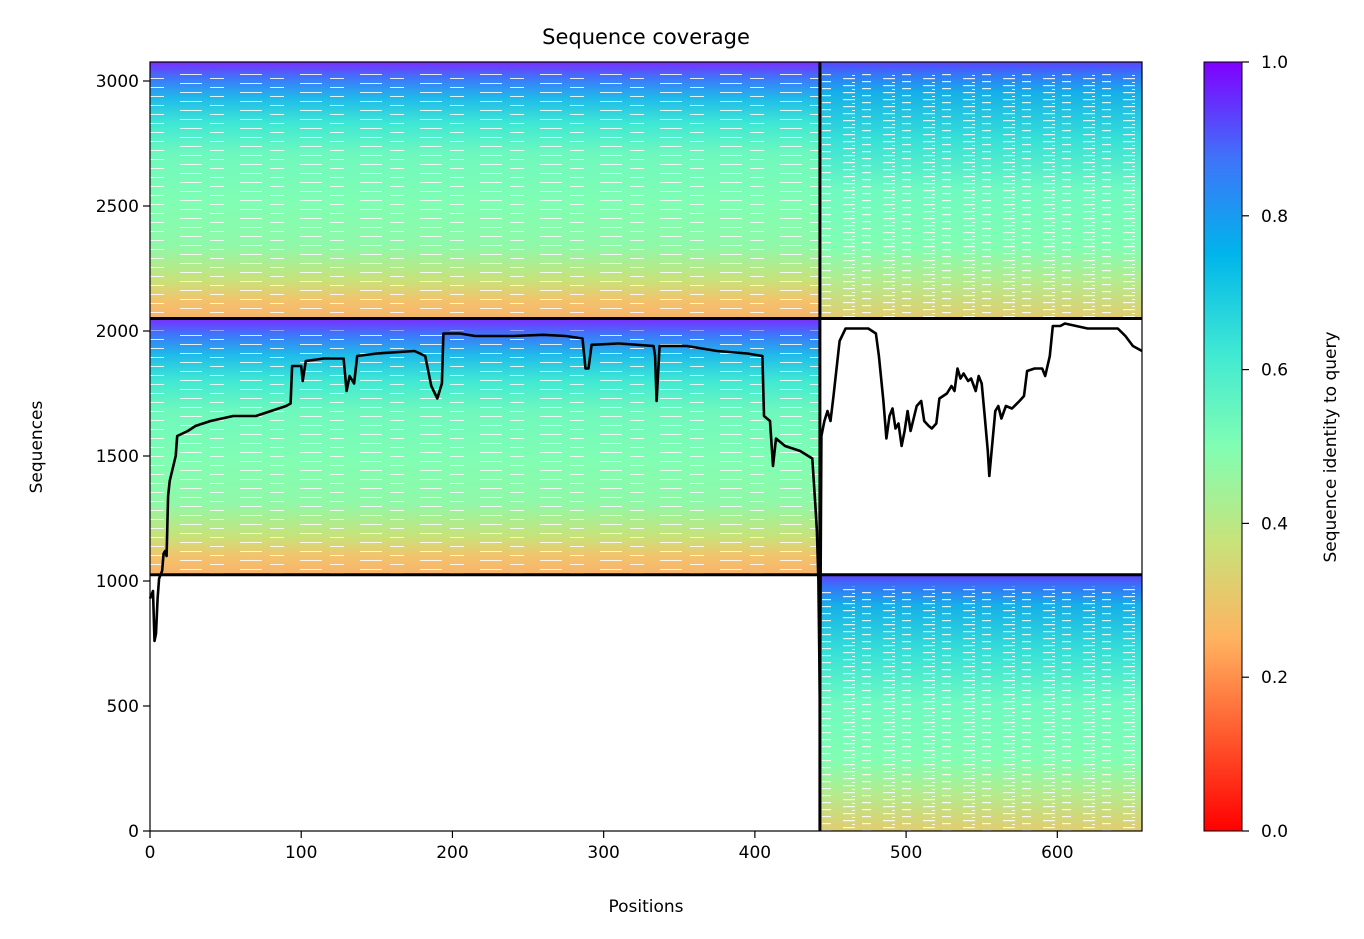  Describe the element at coordinates (1274, 524) in the screenshot. I see `colorbar-tick-label: 0.4` at that location.